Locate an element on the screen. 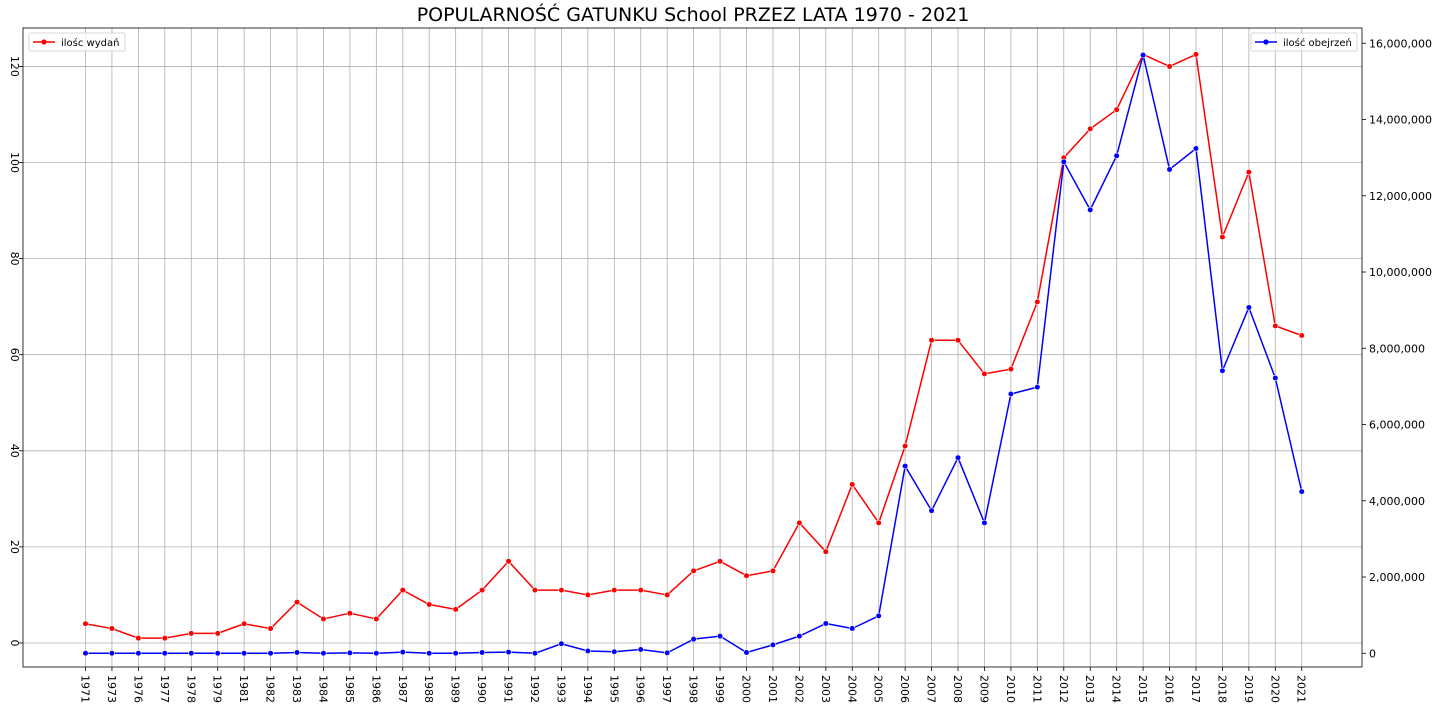 This screenshot has width=1432, height=712. x-tick-label: 1976 is located at coordinates (137, 689).